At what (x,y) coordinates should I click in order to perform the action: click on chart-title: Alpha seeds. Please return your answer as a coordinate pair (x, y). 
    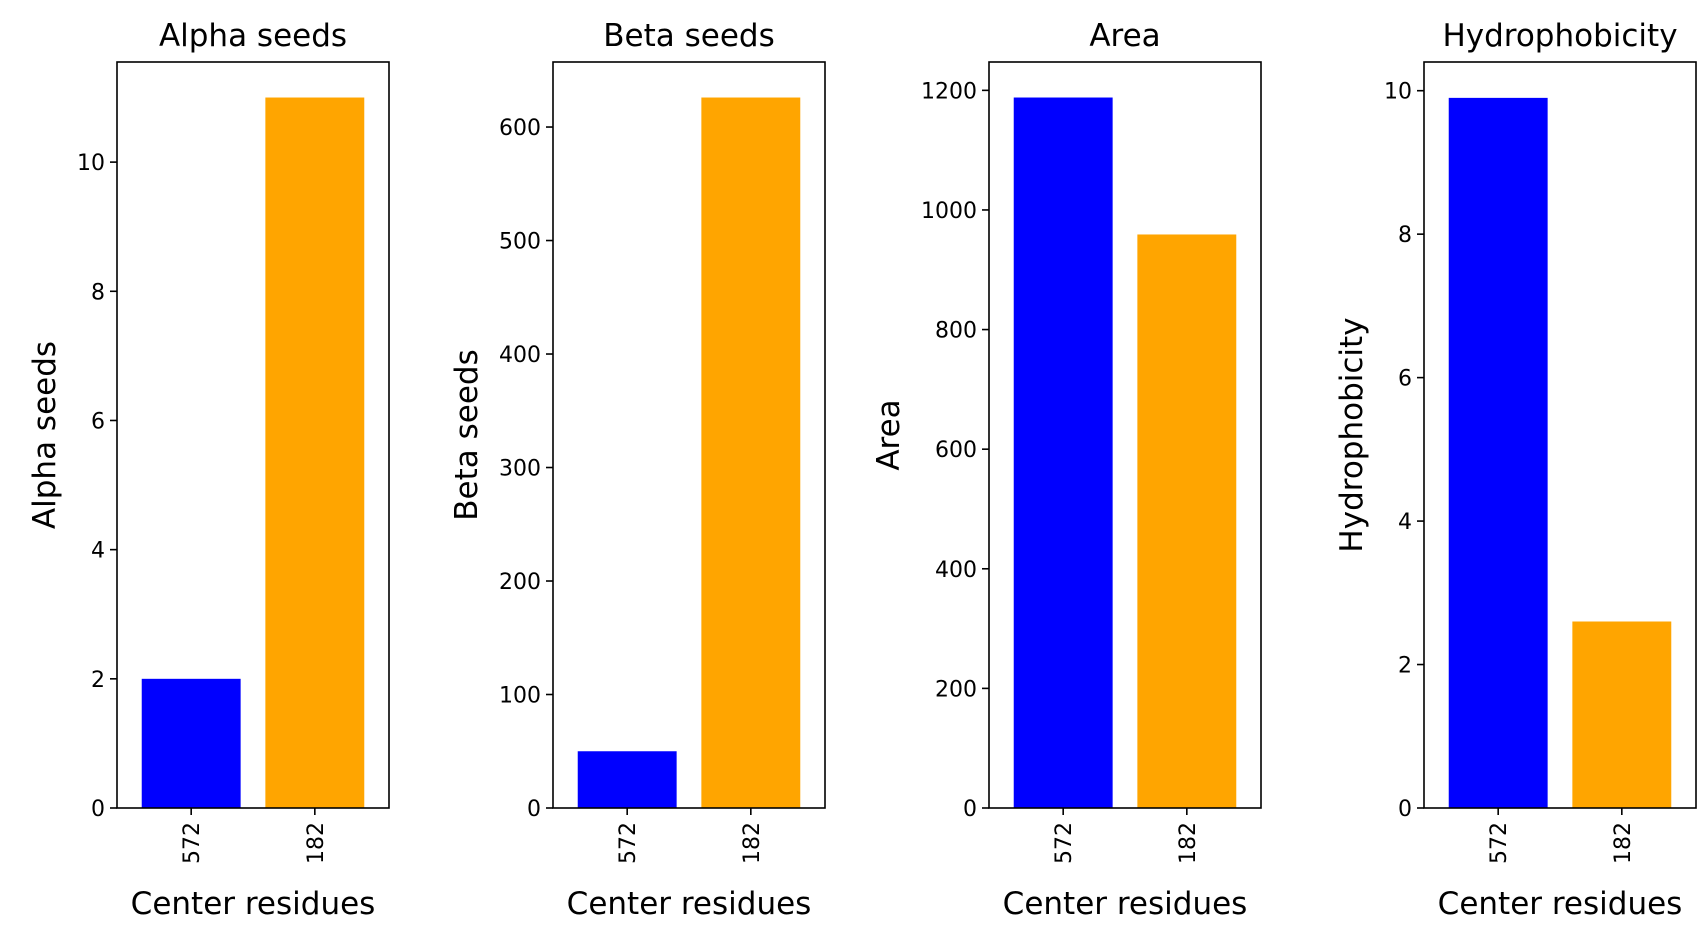
    Looking at the image, I should click on (253, 36).